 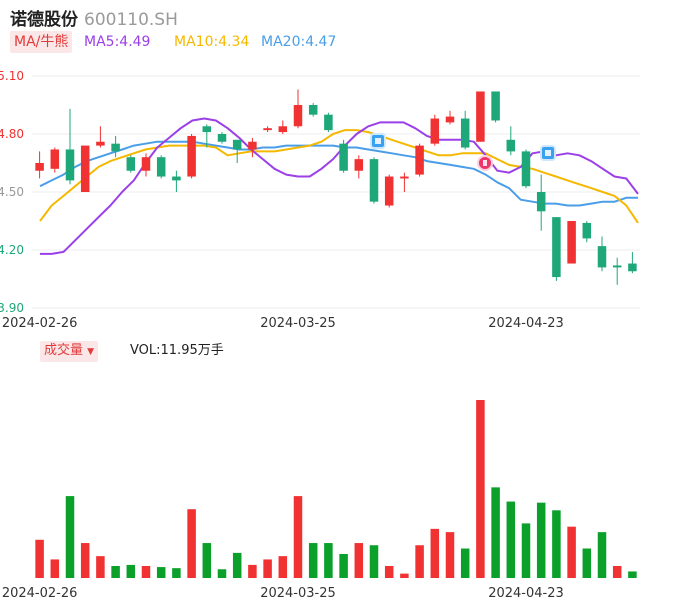 I want to click on ma5-label: MA5:4.49, so click(x=117, y=42).